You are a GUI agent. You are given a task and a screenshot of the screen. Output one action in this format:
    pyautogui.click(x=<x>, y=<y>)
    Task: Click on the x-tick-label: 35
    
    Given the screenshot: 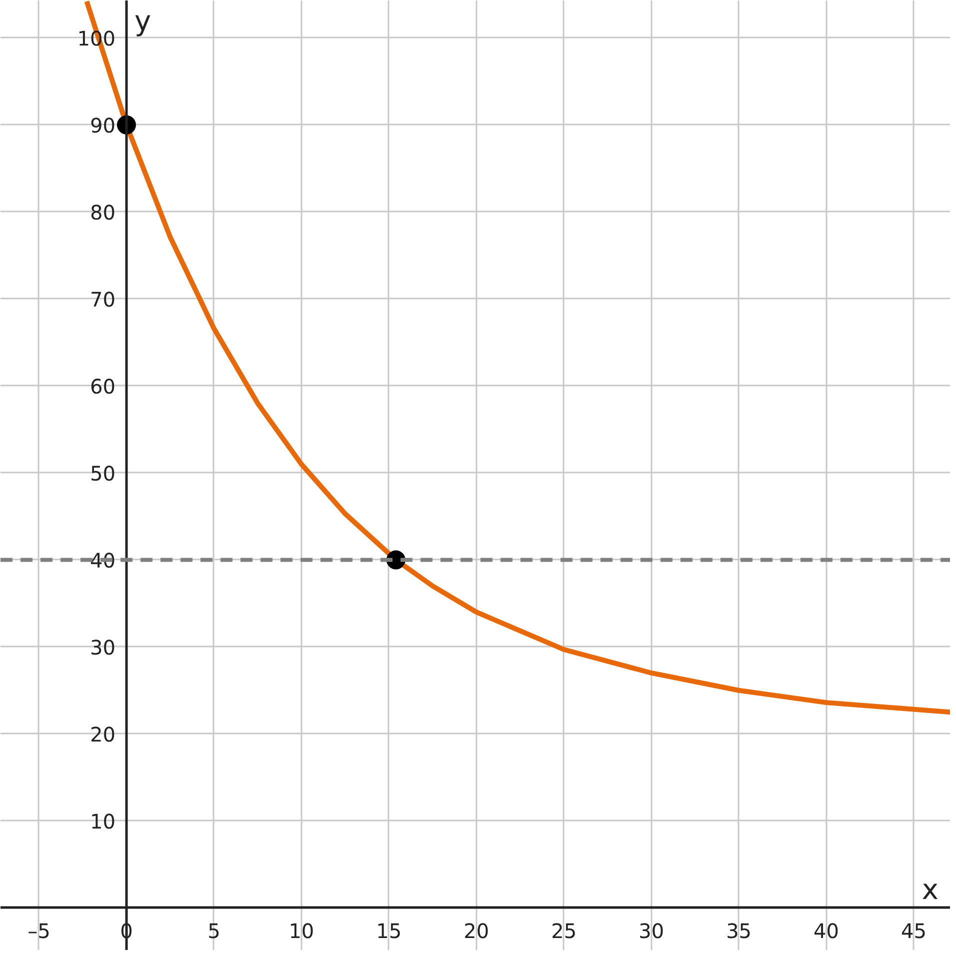 What is the action you would take?
    pyautogui.click(x=739, y=930)
    